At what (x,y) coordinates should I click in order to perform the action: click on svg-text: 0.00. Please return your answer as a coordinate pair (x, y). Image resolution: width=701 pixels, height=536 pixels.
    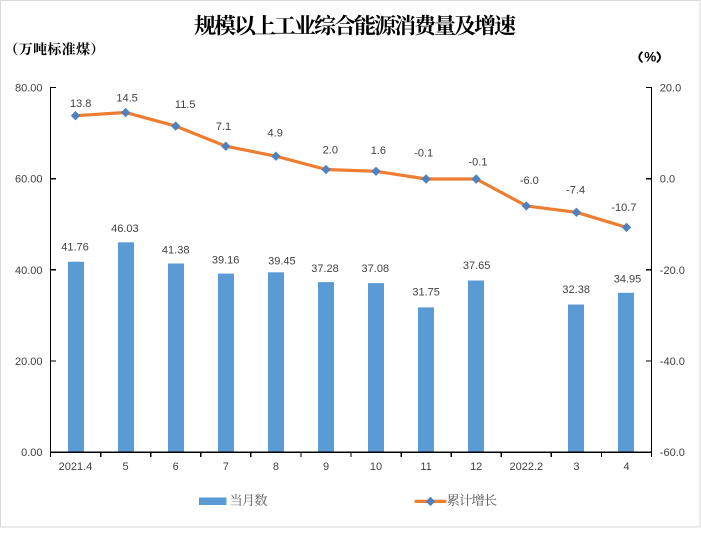
    Looking at the image, I should click on (31, 453).